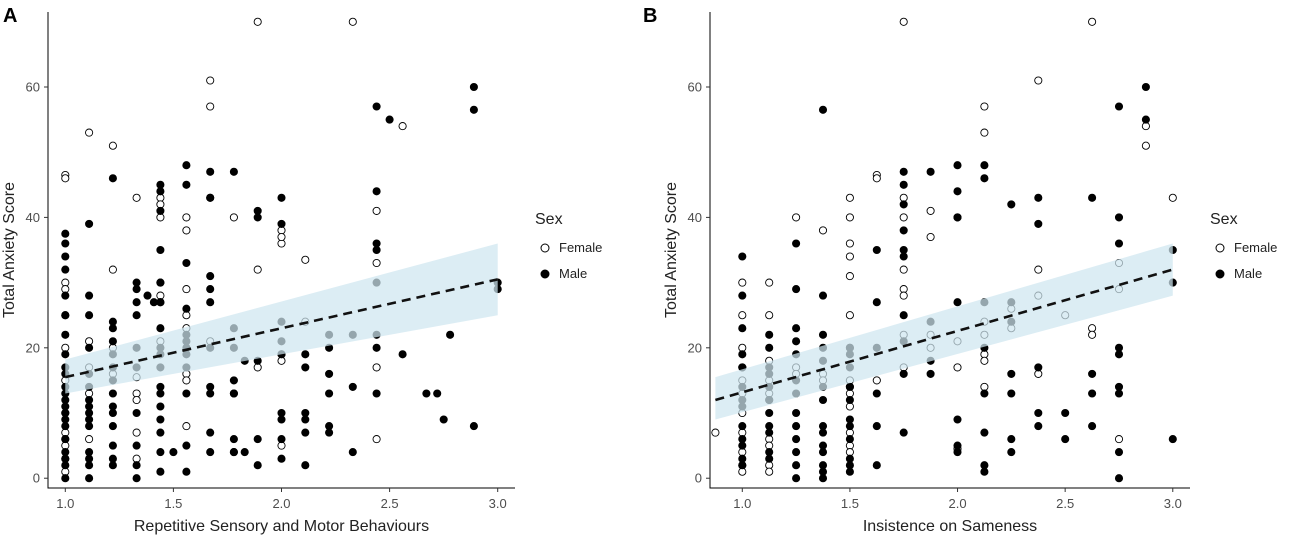 The height and width of the screenshot is (536, 1300). Describe the element at coordinates (10, 16) in the screenshot. I see `panel-label: A` at that location.